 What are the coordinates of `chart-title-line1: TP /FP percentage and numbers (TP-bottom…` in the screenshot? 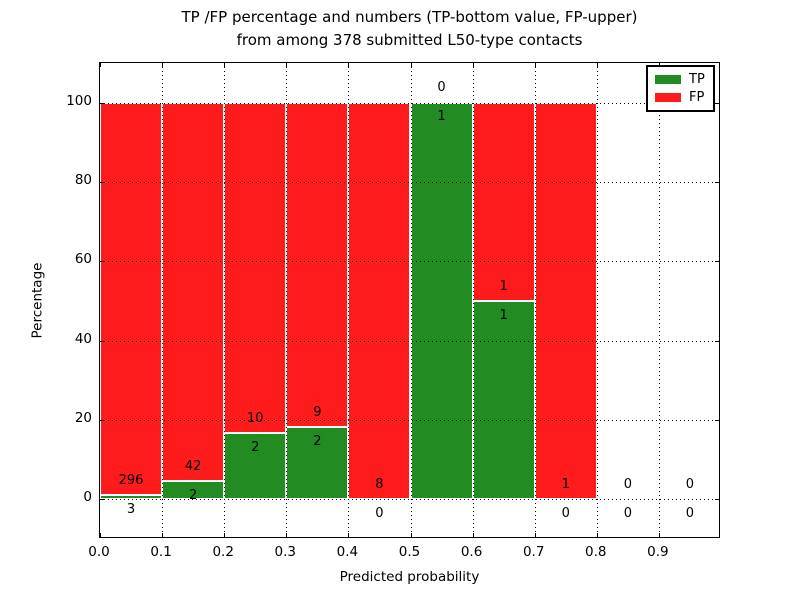 It's located at (409, 17).